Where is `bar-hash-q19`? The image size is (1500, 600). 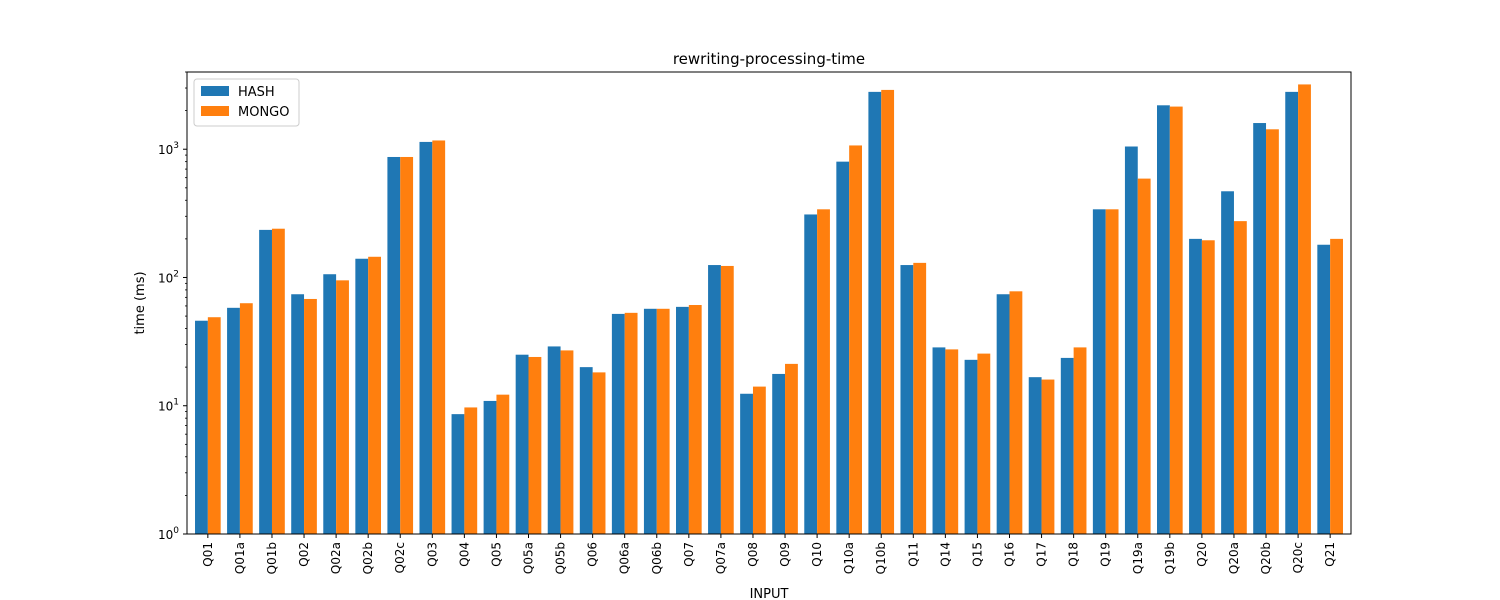
bar-hash-q19 is located at coordinates (1099, 371).